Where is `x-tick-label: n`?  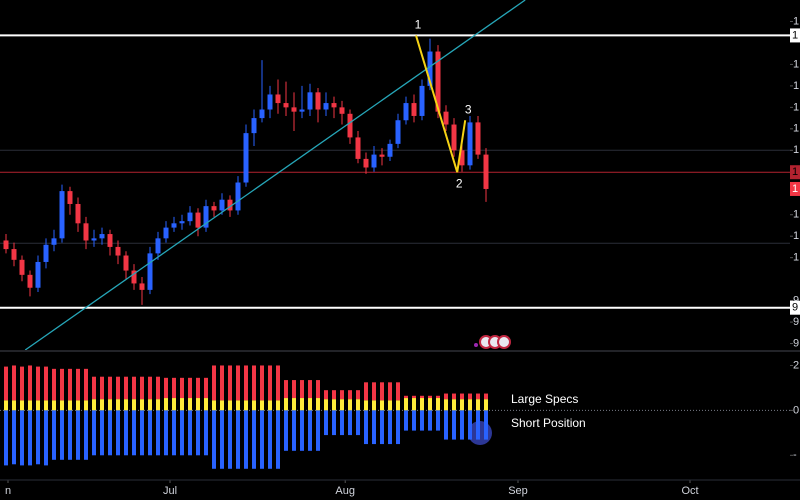 x-tick-label: n is located at coordinates (8, 491).